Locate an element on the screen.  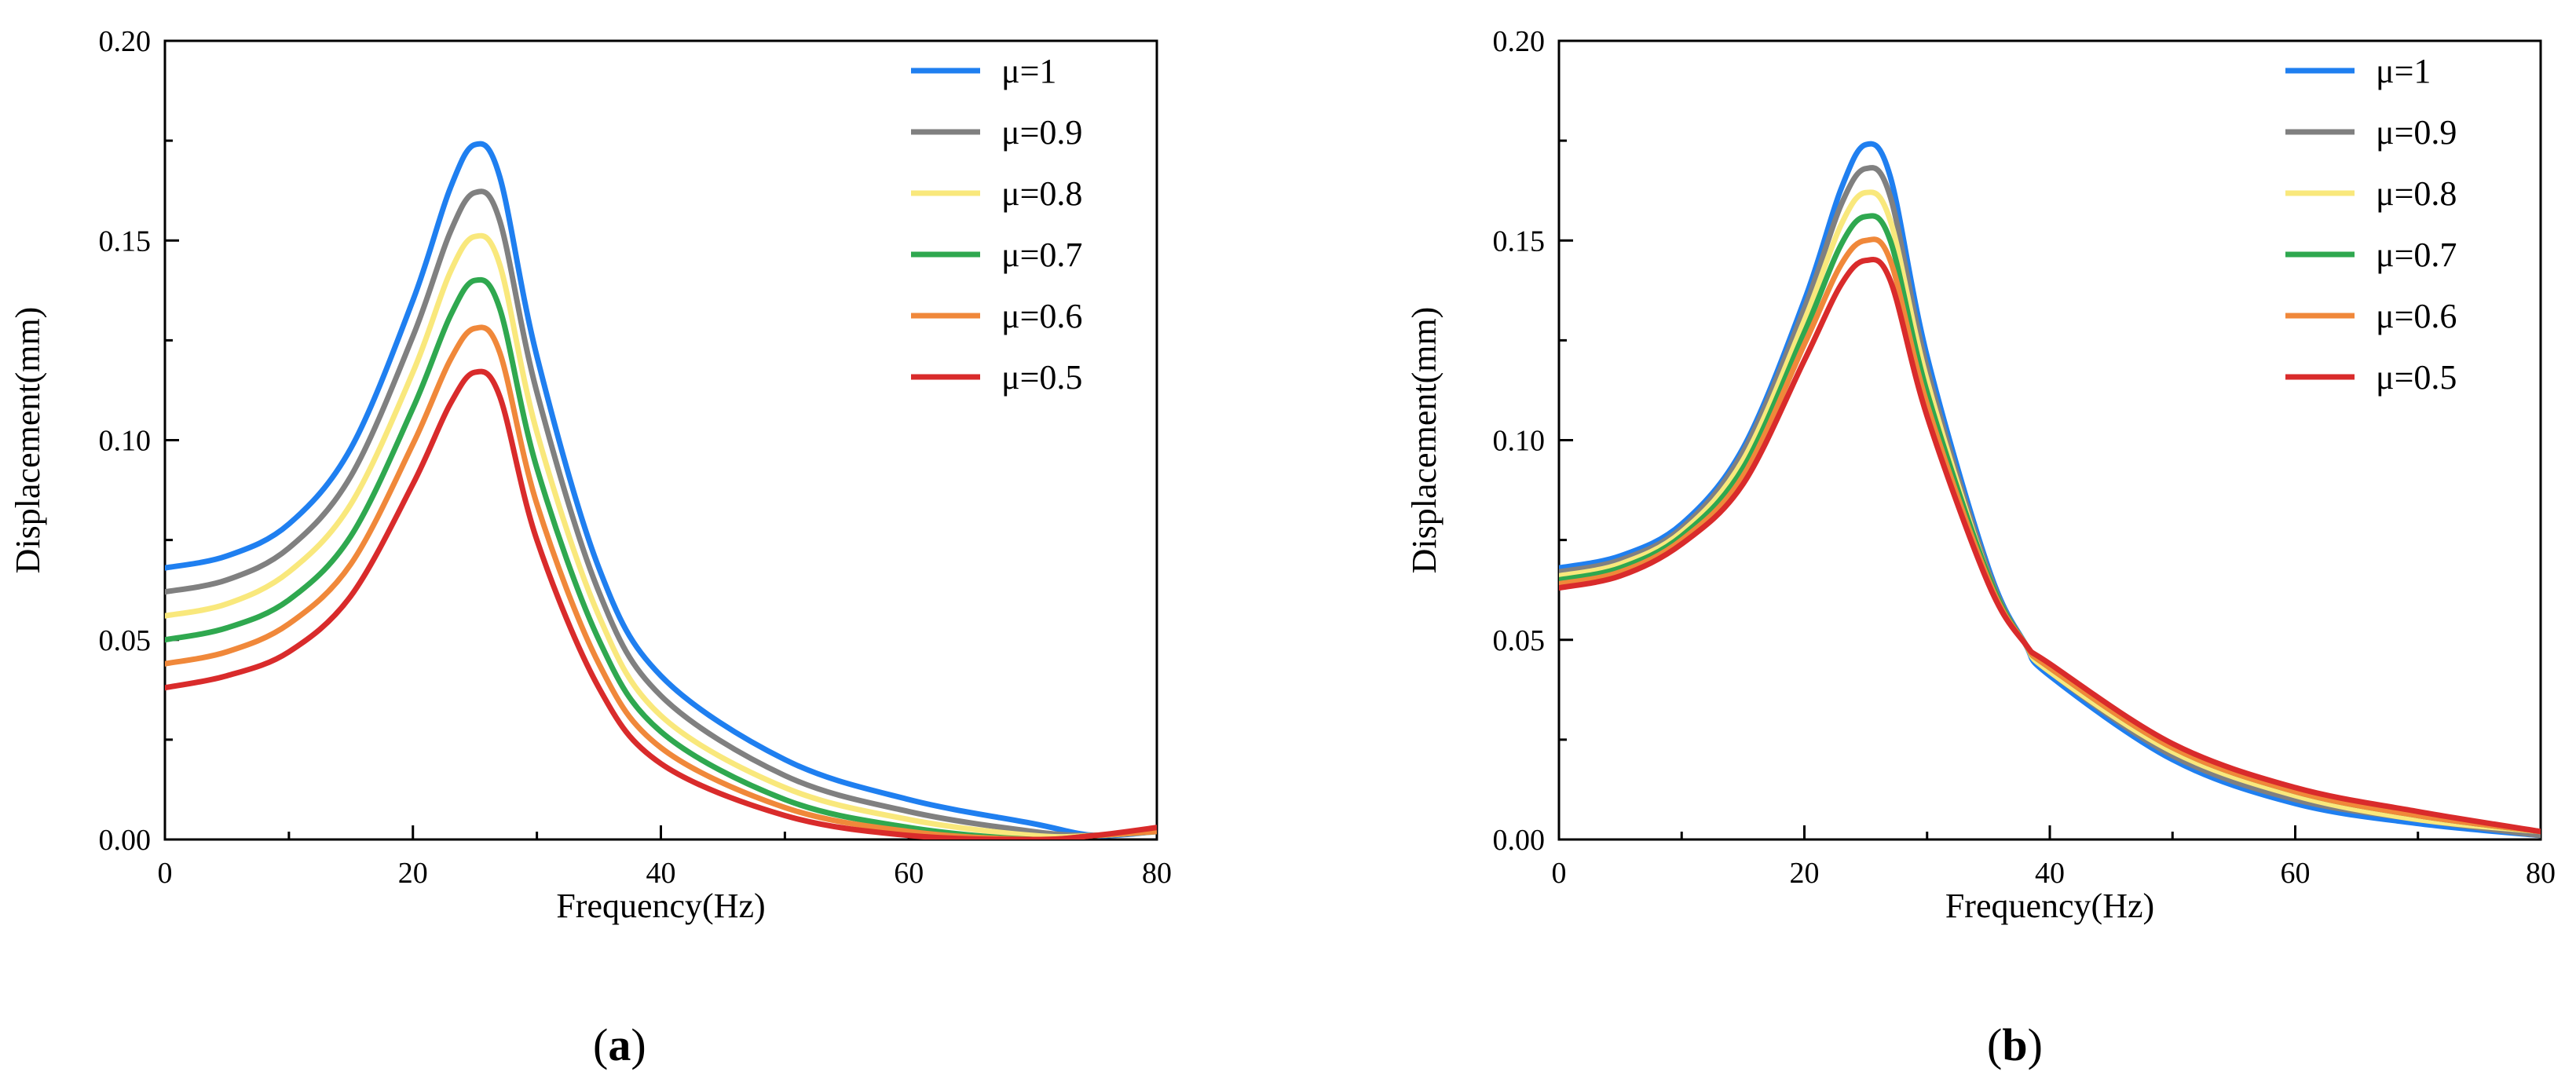
panel-letter: a is located at coordinates (619, 1044).